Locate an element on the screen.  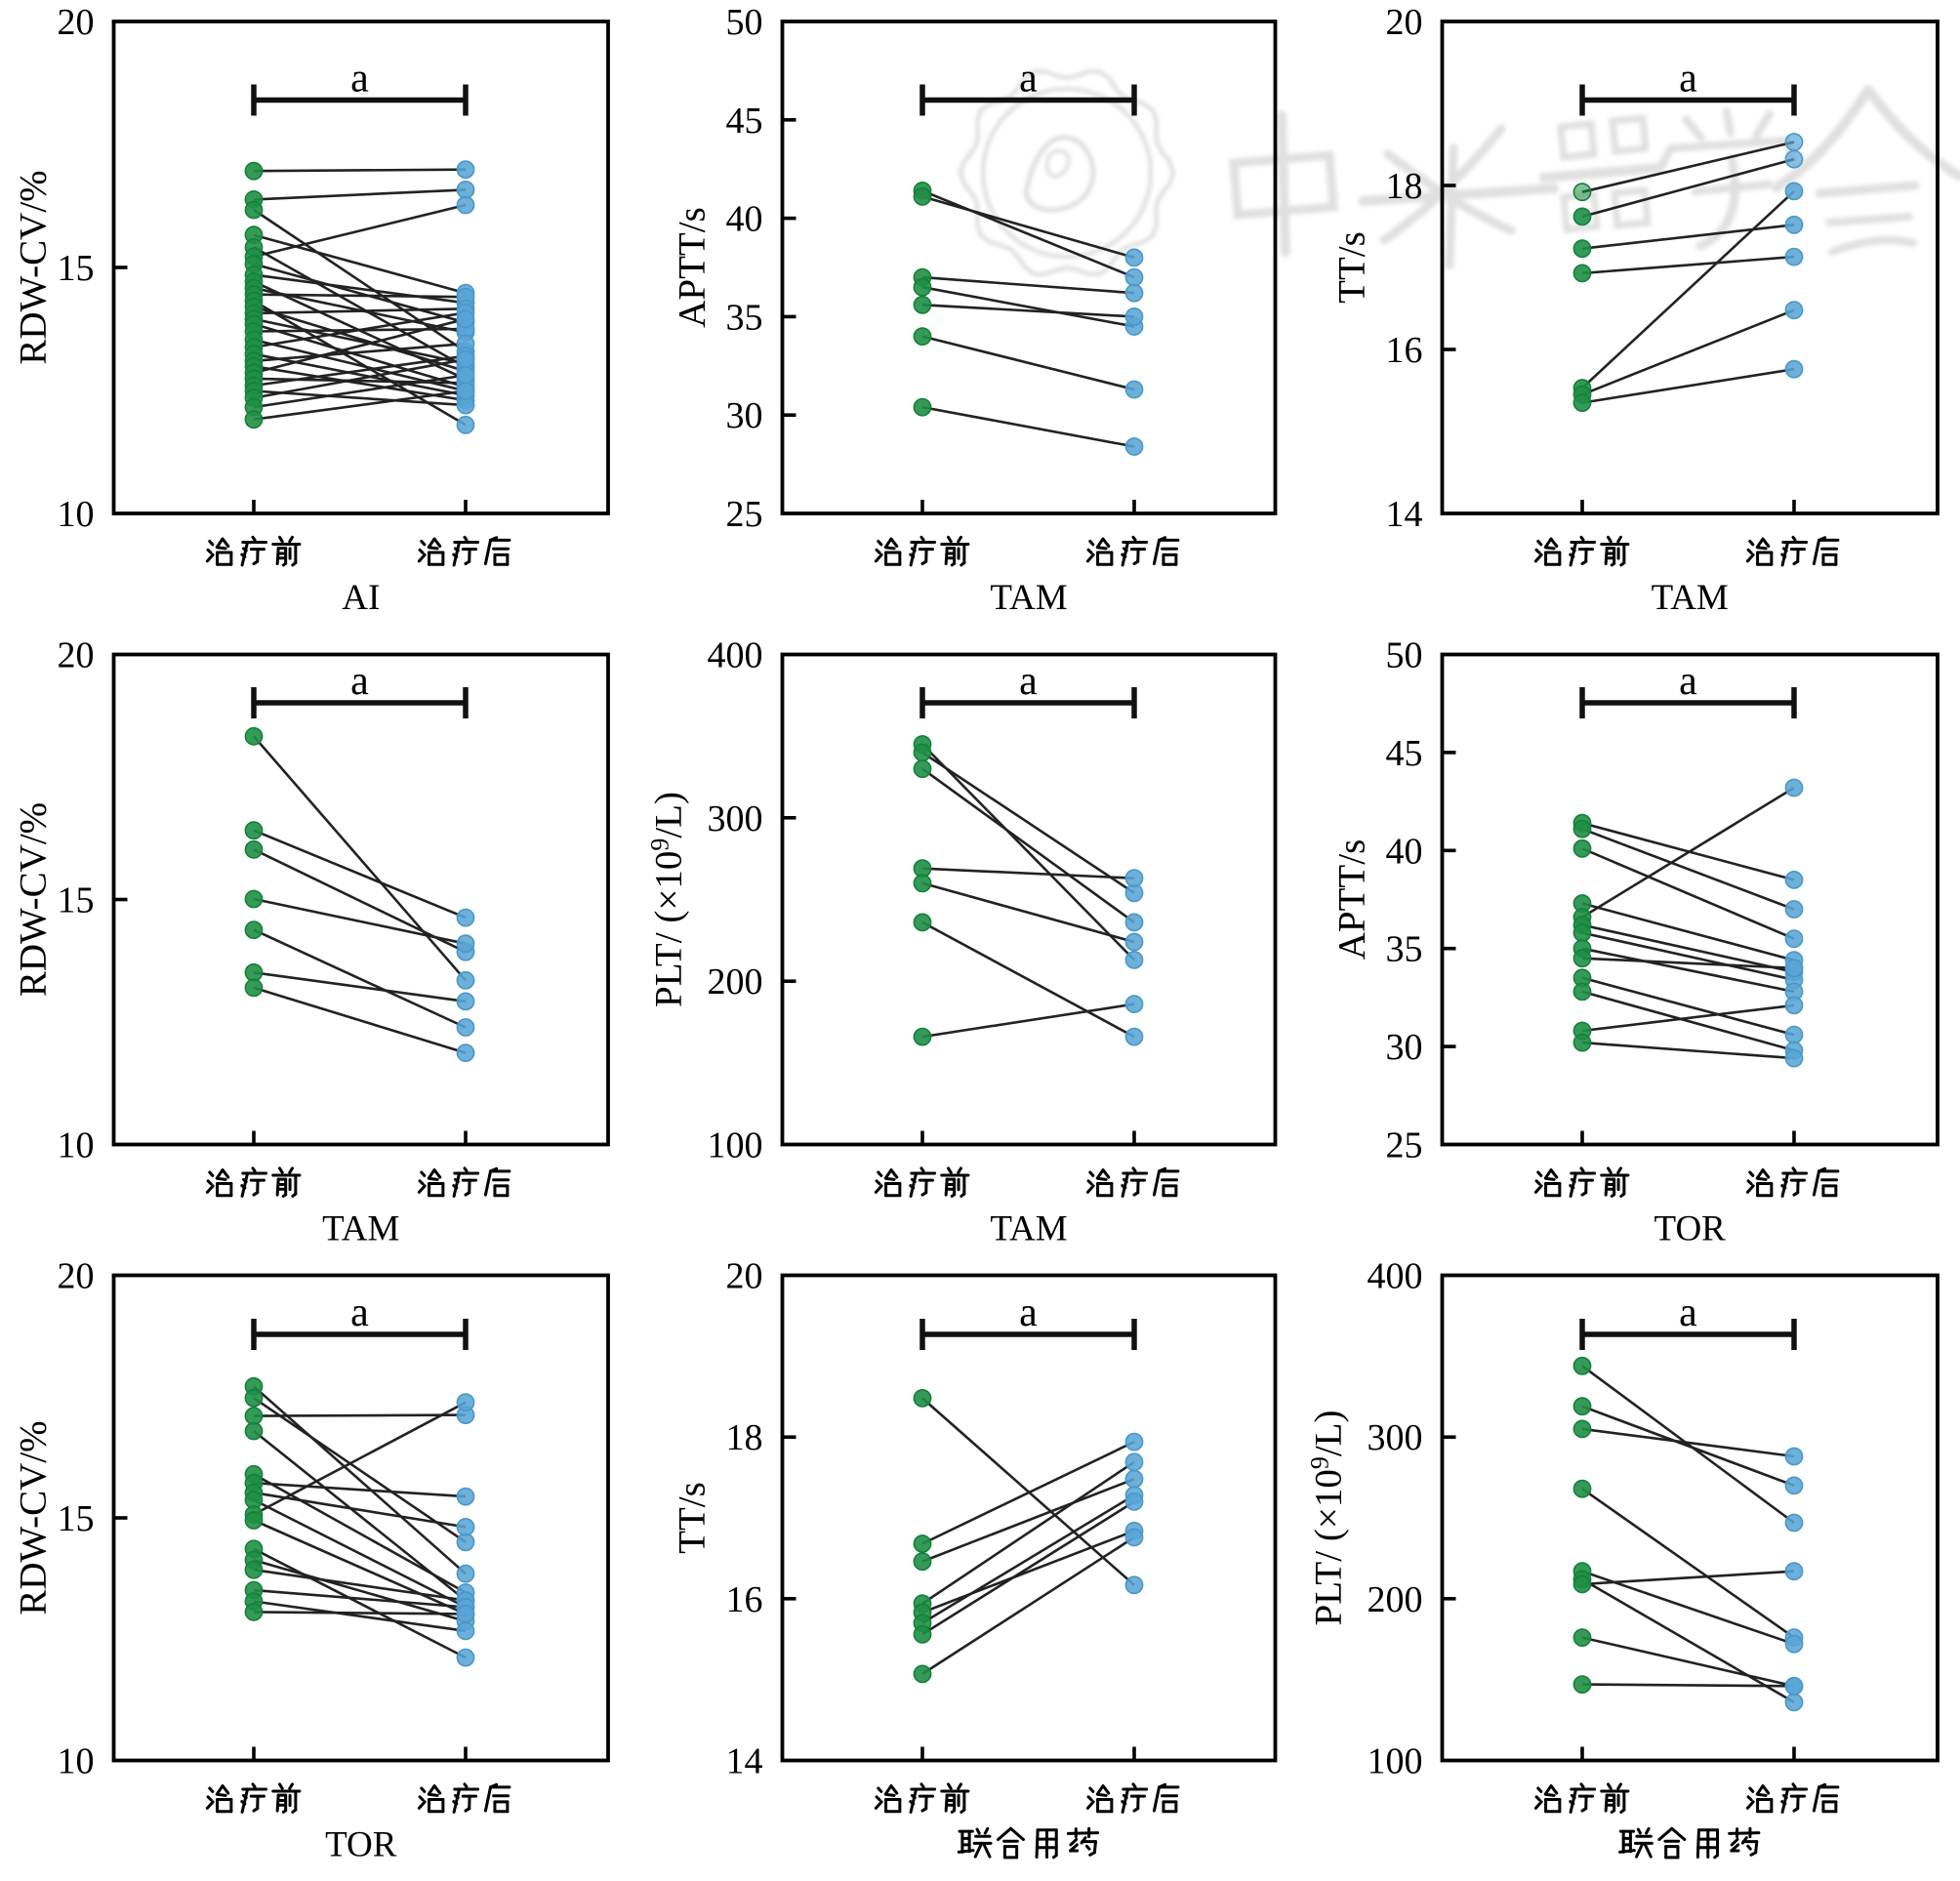
svg-text: AI is located at coordinates (361, 598).